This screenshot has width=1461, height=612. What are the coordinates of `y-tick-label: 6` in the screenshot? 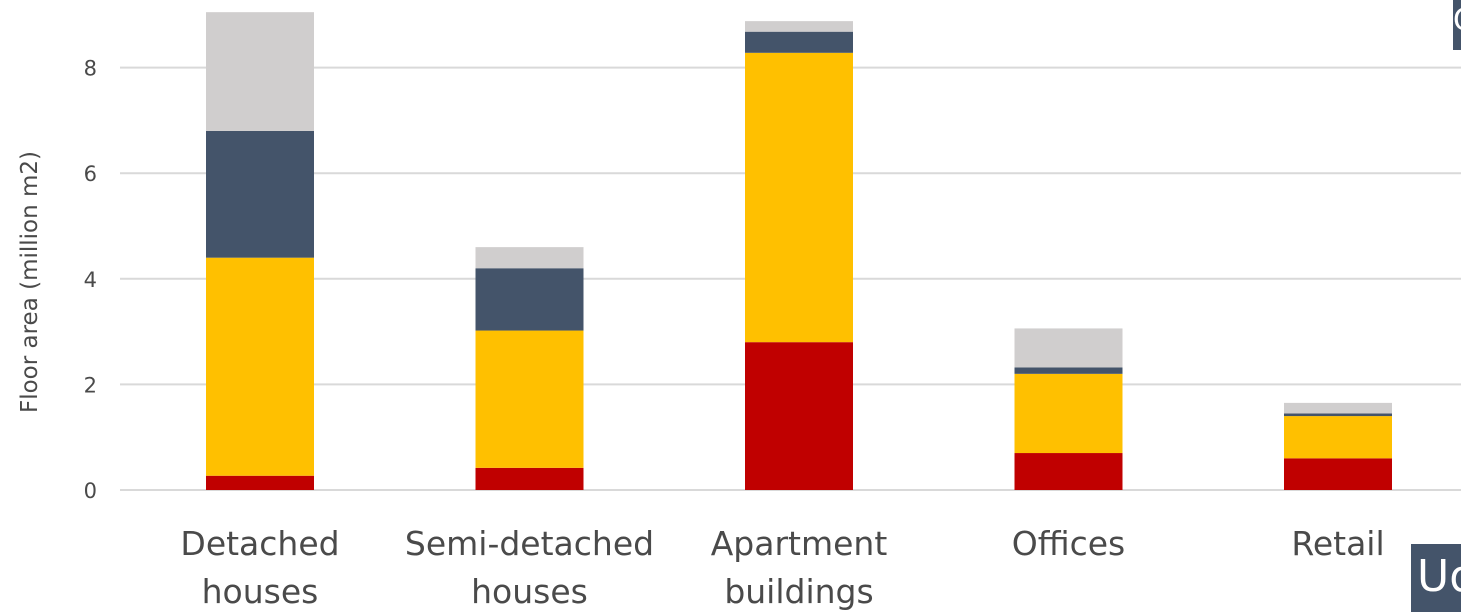 It's located at (90, 174).